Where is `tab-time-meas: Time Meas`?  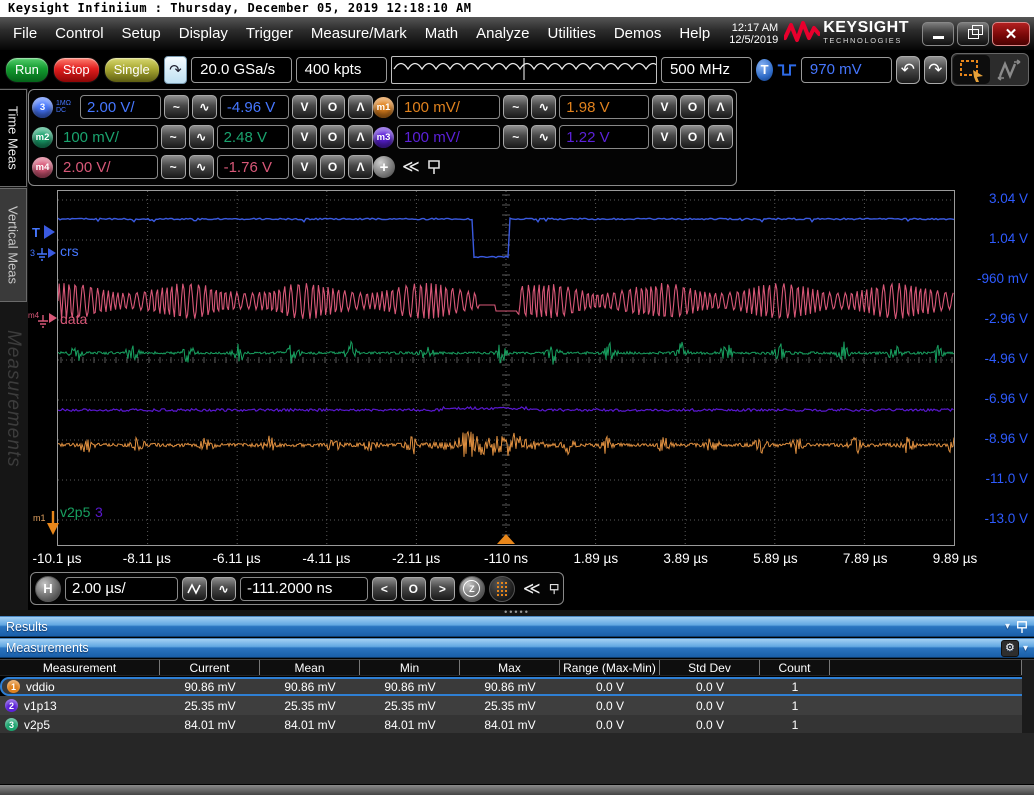 tab-time-meas: Time Meas is located at coordinates (13, 138).